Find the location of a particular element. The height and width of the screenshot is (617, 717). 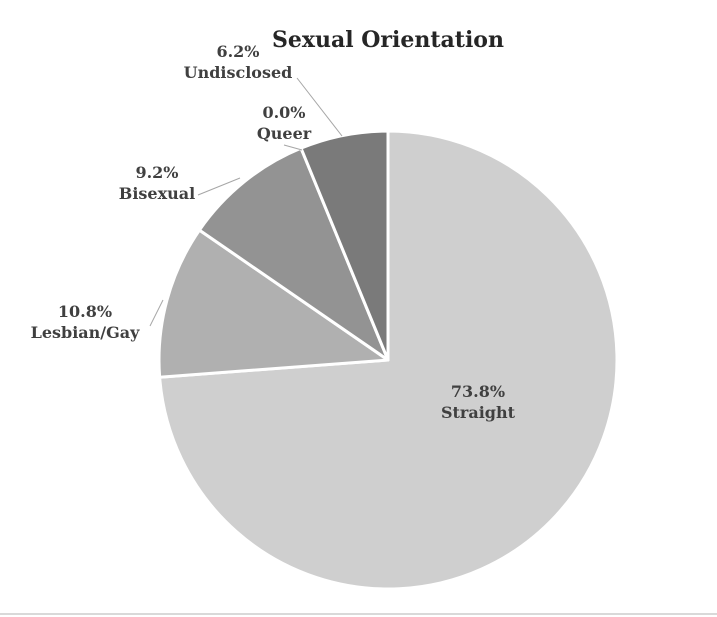

leader-lines is located at coordinates (246, 202).